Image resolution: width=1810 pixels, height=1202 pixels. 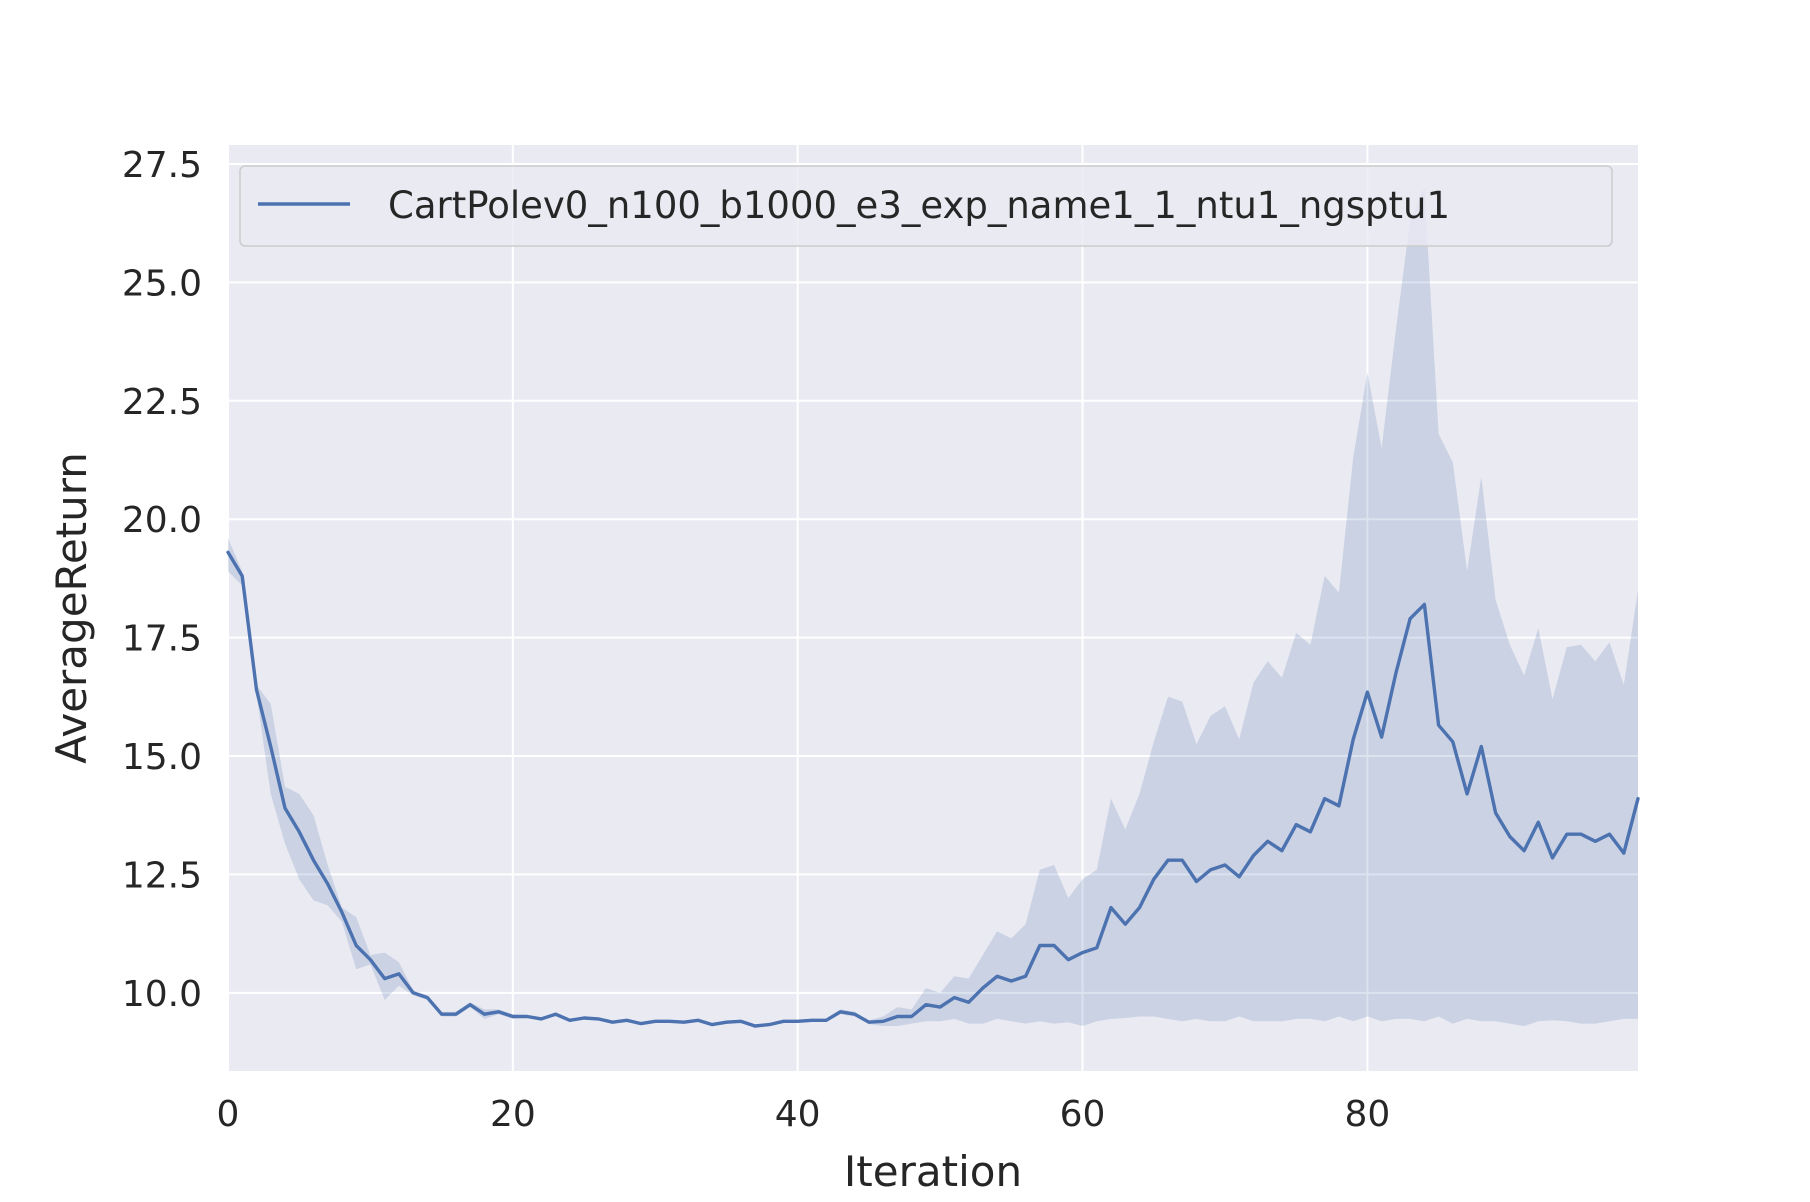 What do you see at coordinates (162, 520) in the screenshot?
I see `y-tick-label: 20.0` at bounding box center [162, 520].